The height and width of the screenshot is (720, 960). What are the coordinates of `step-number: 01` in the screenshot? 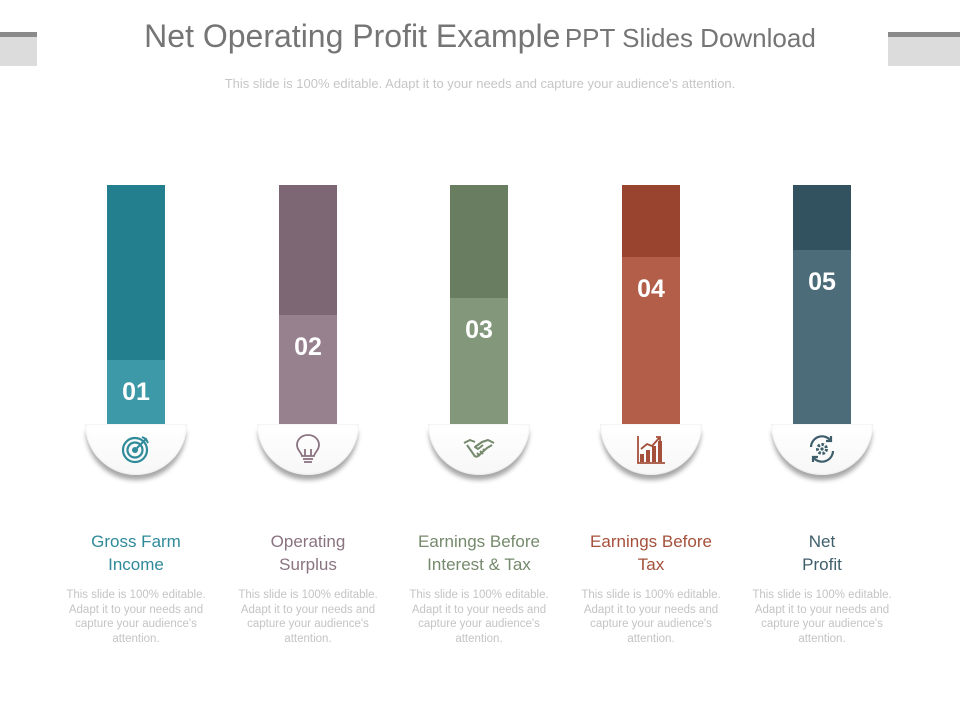 It's located at (136, 392).